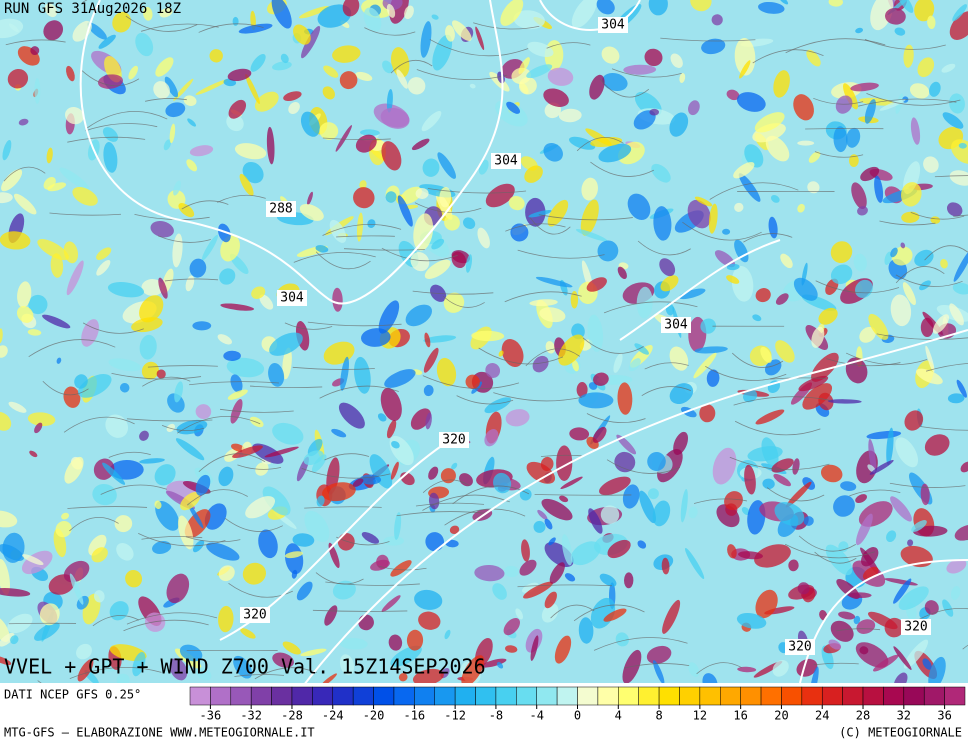 This screenshot has height=749, width=968. I want to click on contour-label: 288, so click(280, 209).